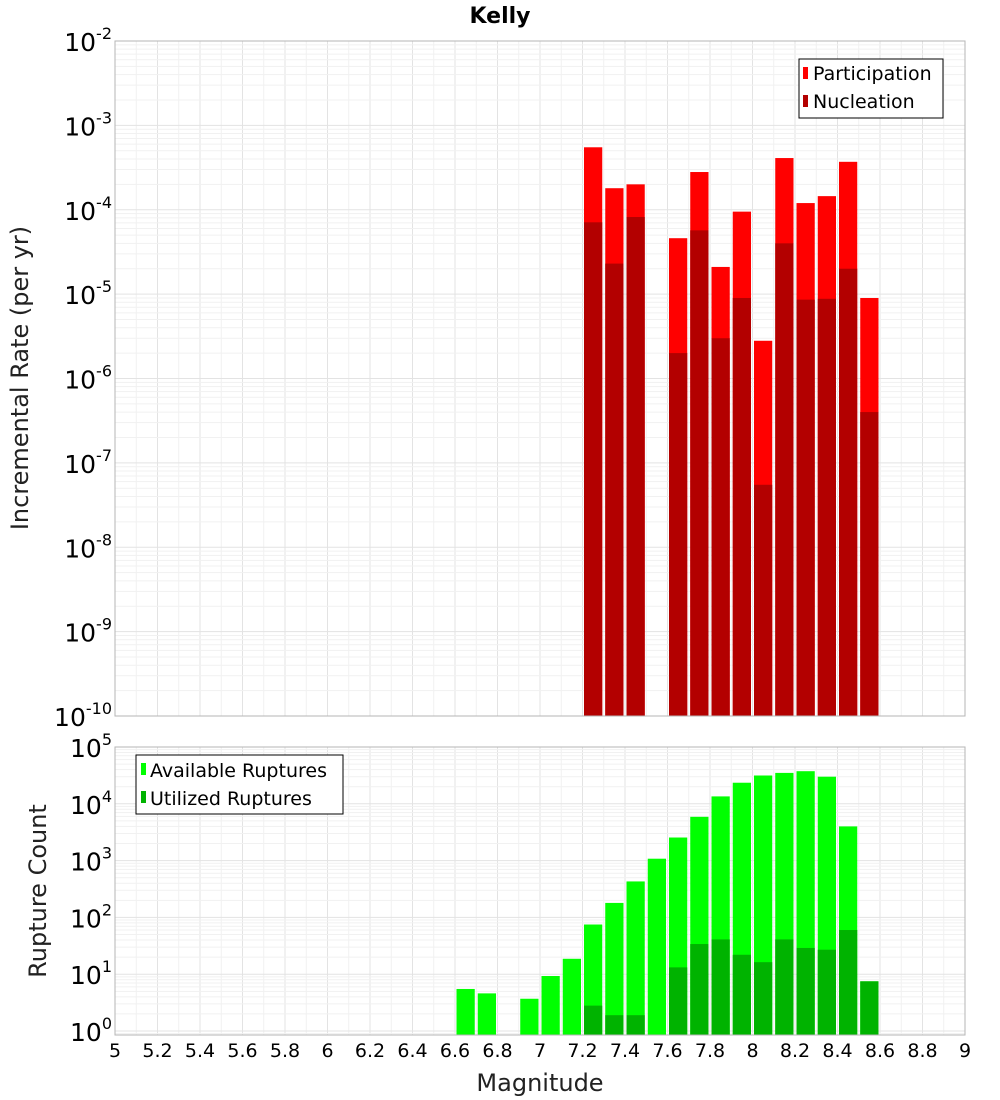 The width and height of the screenshot is (1000, 1100). I want to click on x-tick-label: 5.4, so click(200, 1051).